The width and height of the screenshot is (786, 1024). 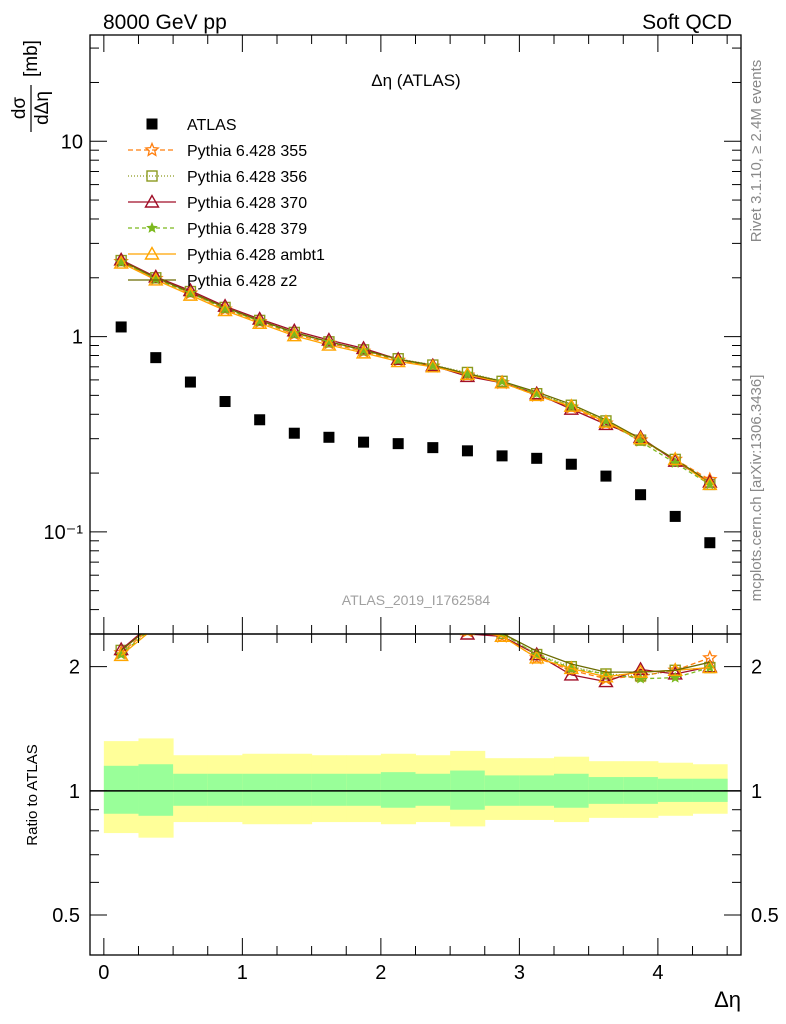 I want to click on y-label-unit: [mb], so click(x=31, y=58).